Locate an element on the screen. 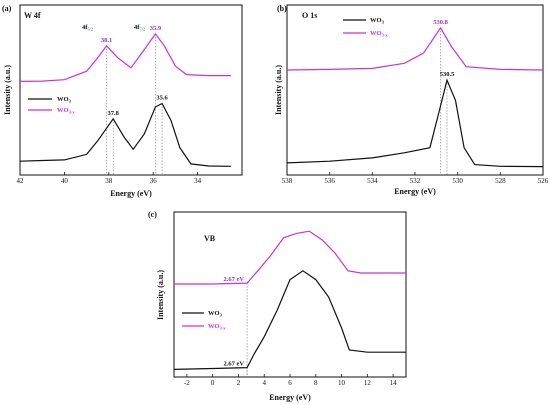 Image resolution: width=550 pixels, height=405 pixels. panel-a-annotations: 37.8 35.6 38.1 35.9 is located at coordinates (135, 71).